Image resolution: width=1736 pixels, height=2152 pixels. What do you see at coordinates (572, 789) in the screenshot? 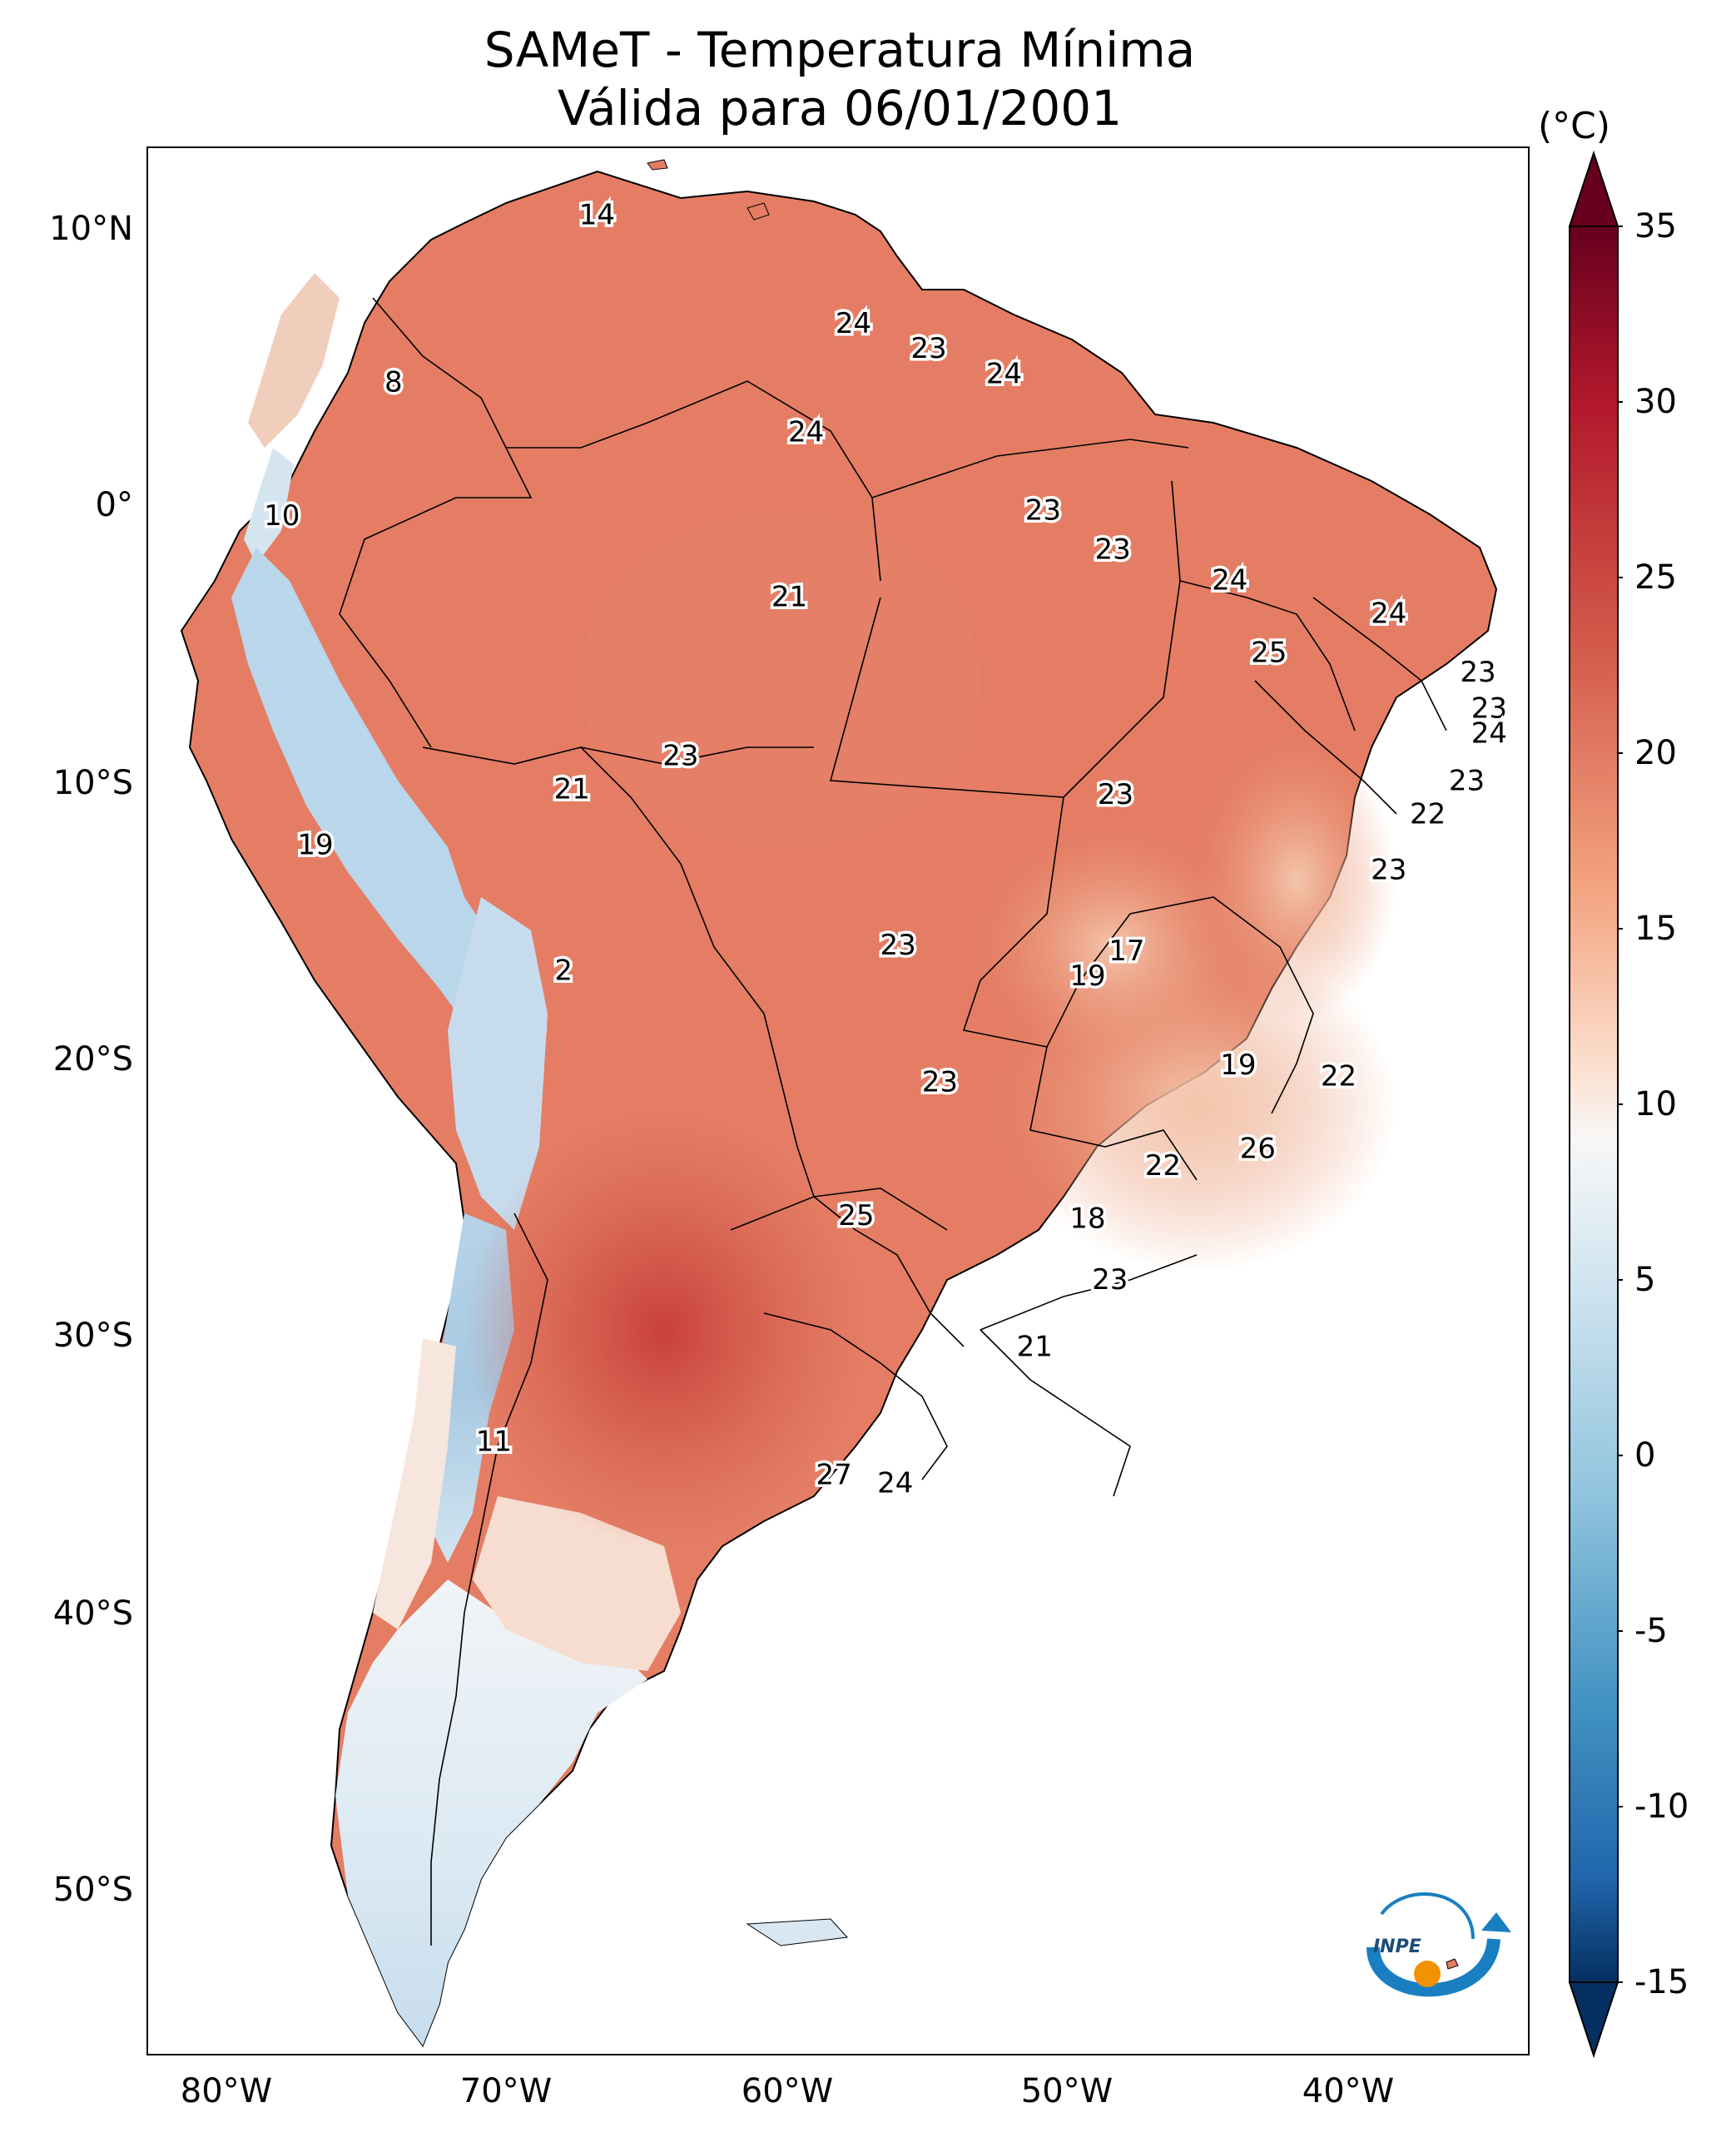
I see `station-value-18: 21` at bounding box center [572, 789].